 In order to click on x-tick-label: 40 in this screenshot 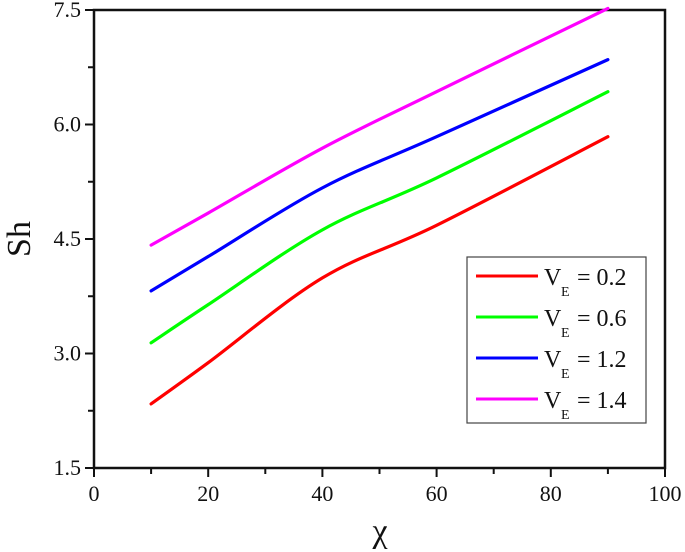, I will do `click(322, 493)`.